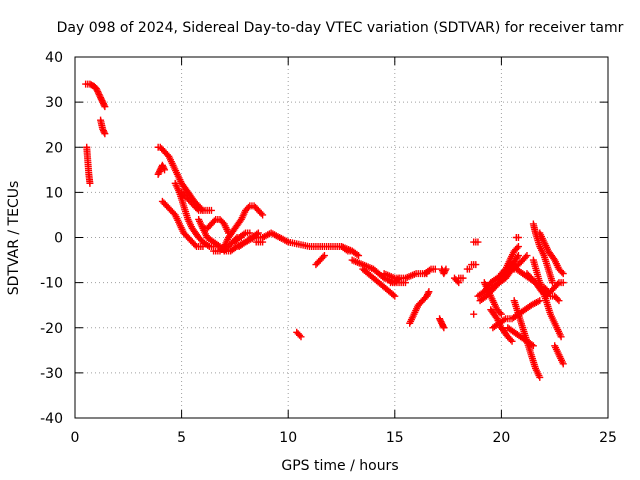 The image size is (640, 480). Describe the element at coordinates (54, 103) in the screenshot. I see `y-tick-label: 30` at that location.